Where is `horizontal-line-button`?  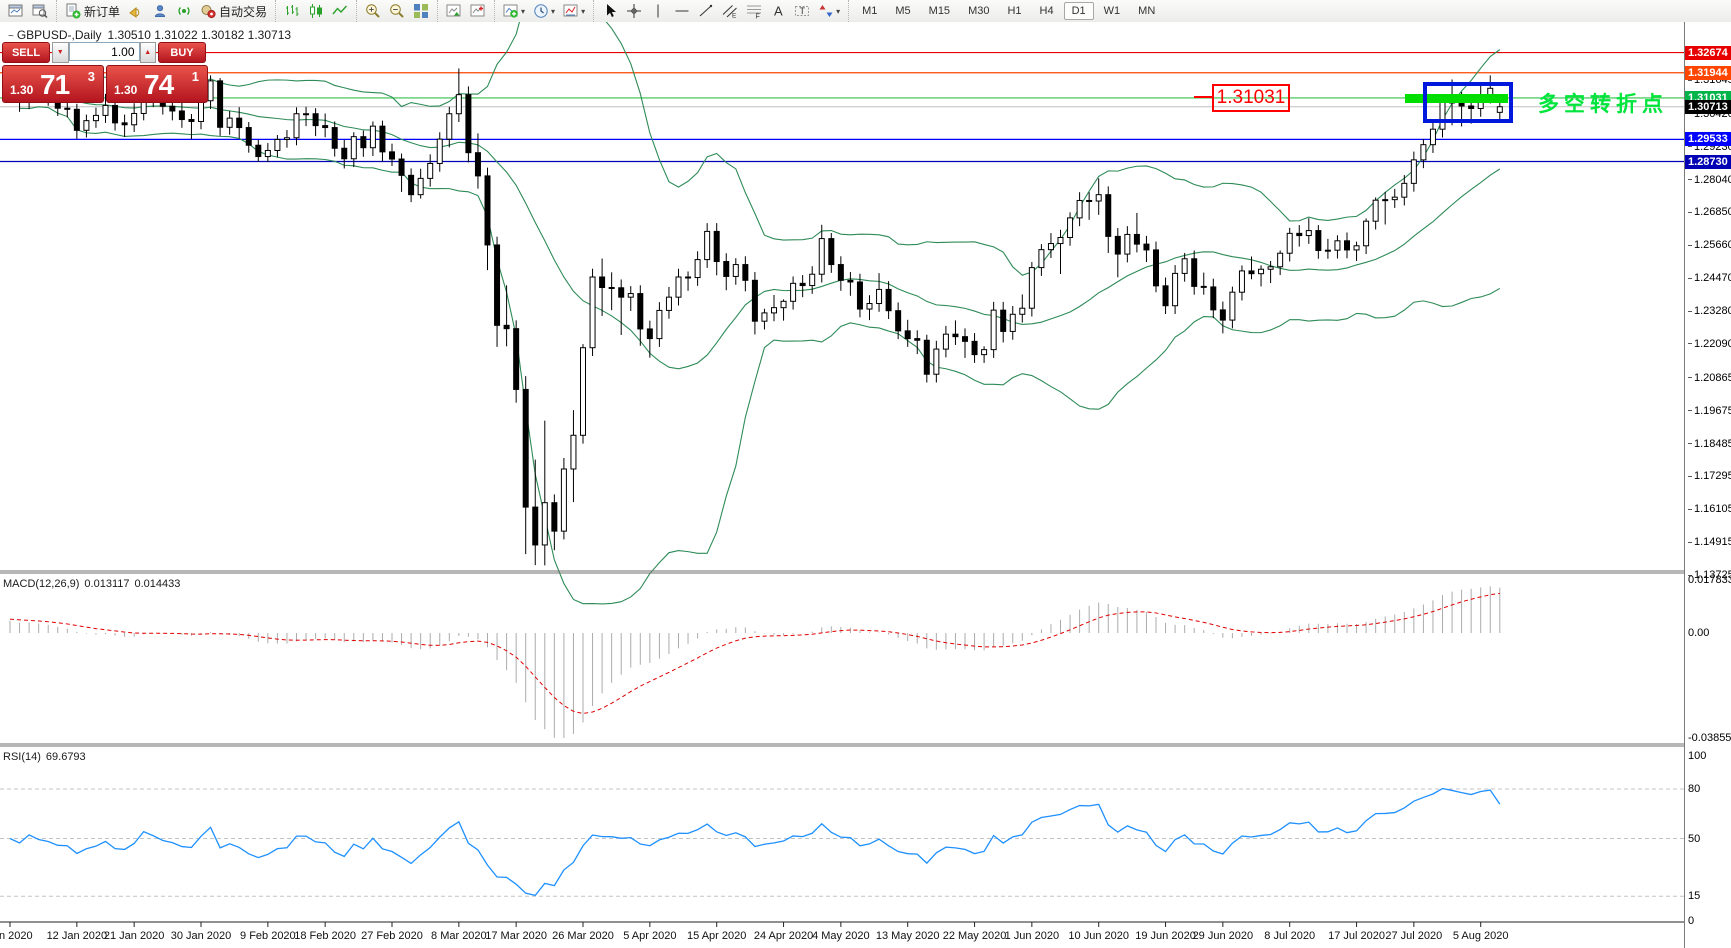
horizontal-line-button is located at coordinates (682, 11).